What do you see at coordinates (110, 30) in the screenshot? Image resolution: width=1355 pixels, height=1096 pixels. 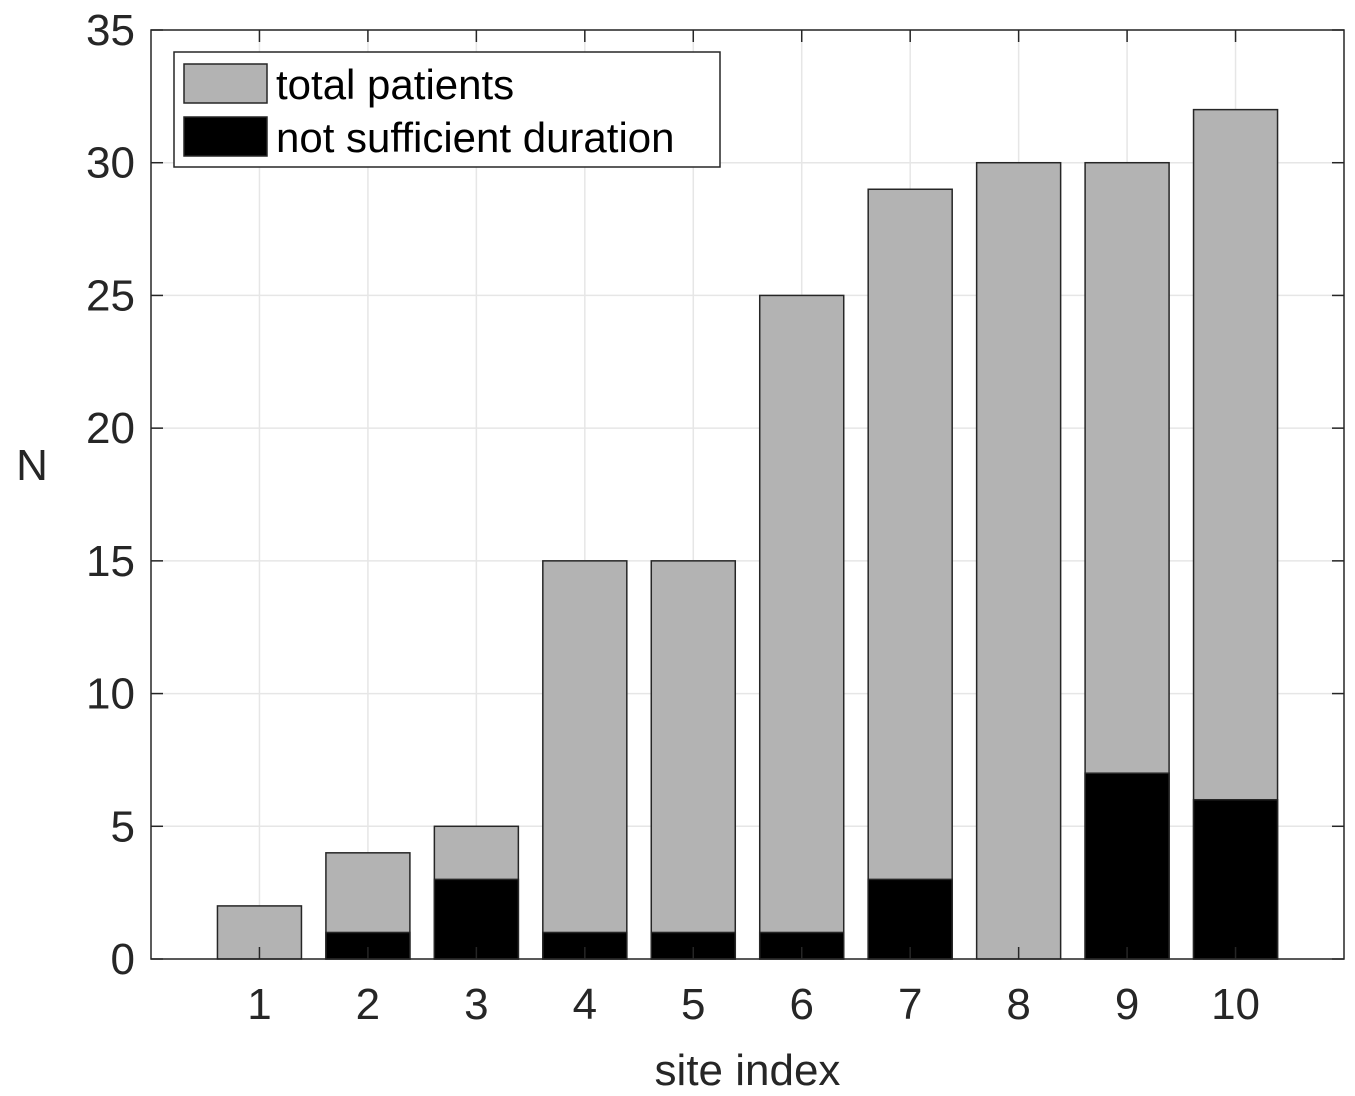 I see `y-tick-label: 35` at bounding box center [110, 30].